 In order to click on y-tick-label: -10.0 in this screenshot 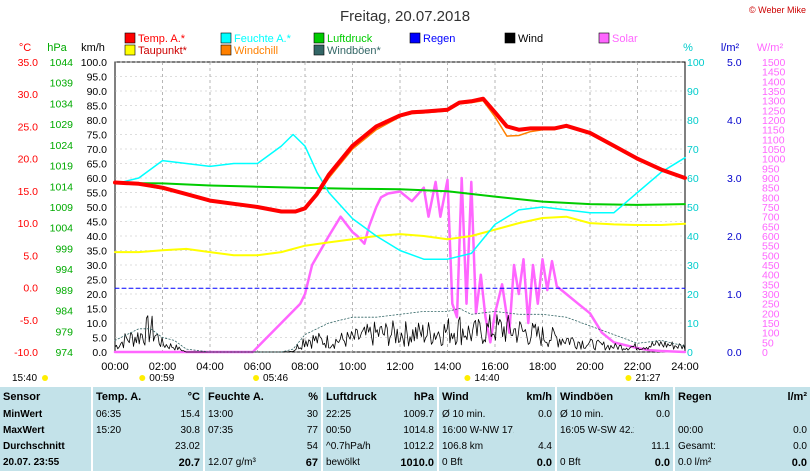, I will do `click(26, 353)`.